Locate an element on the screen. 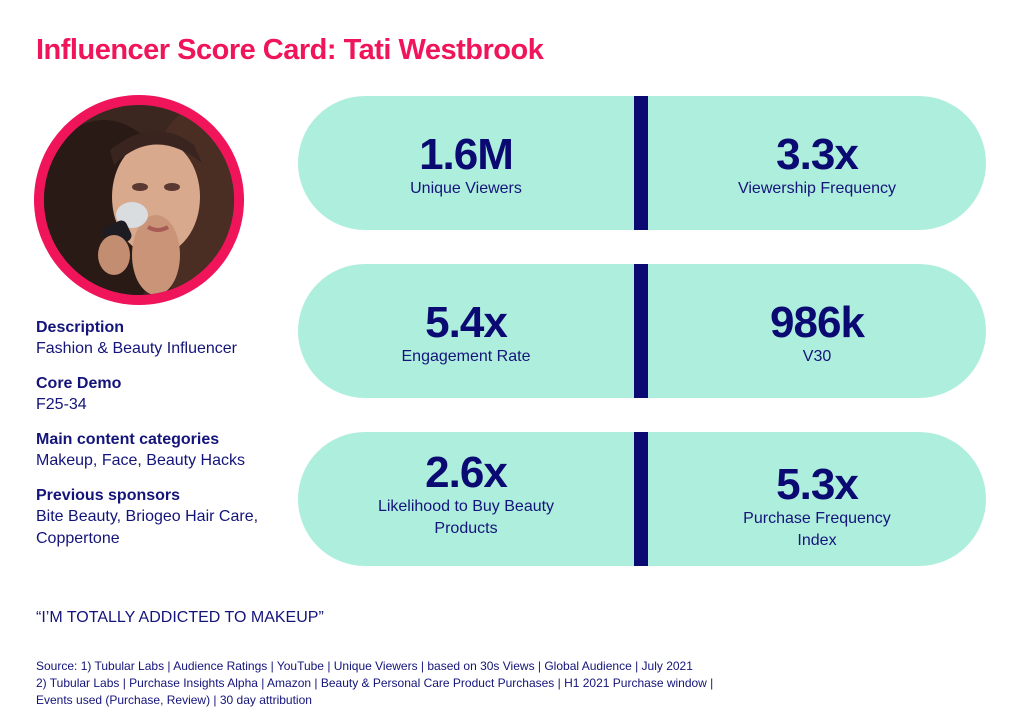 The image size is (1024, 719). metric-value: 3.3x is located at coordinates (817, 154).